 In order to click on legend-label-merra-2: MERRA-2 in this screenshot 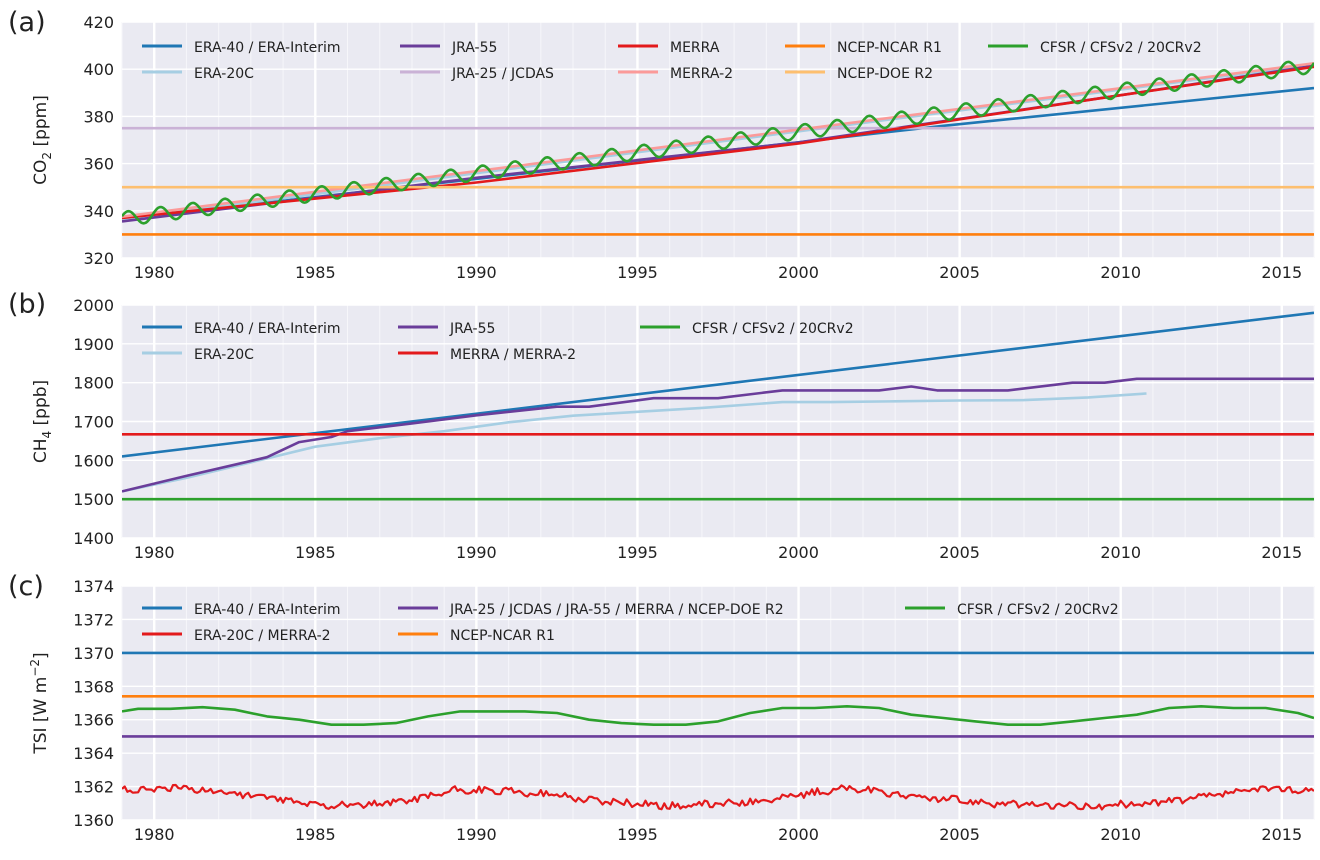, I will do `click(701, 74)`.